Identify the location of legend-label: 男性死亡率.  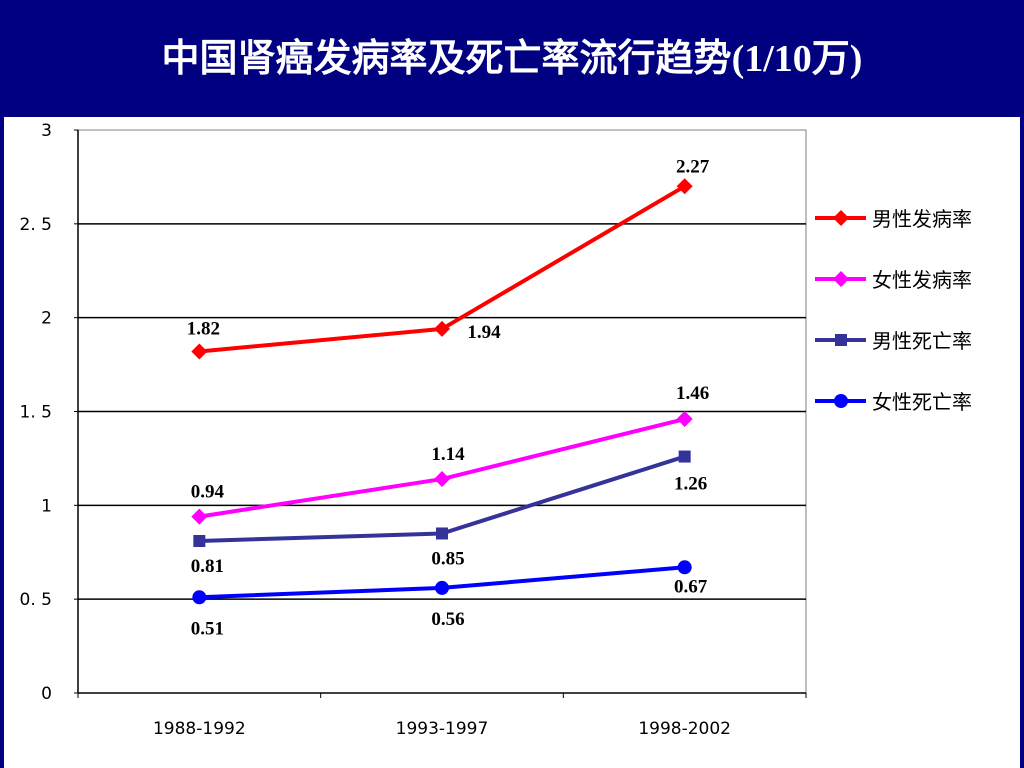
(922, 341).